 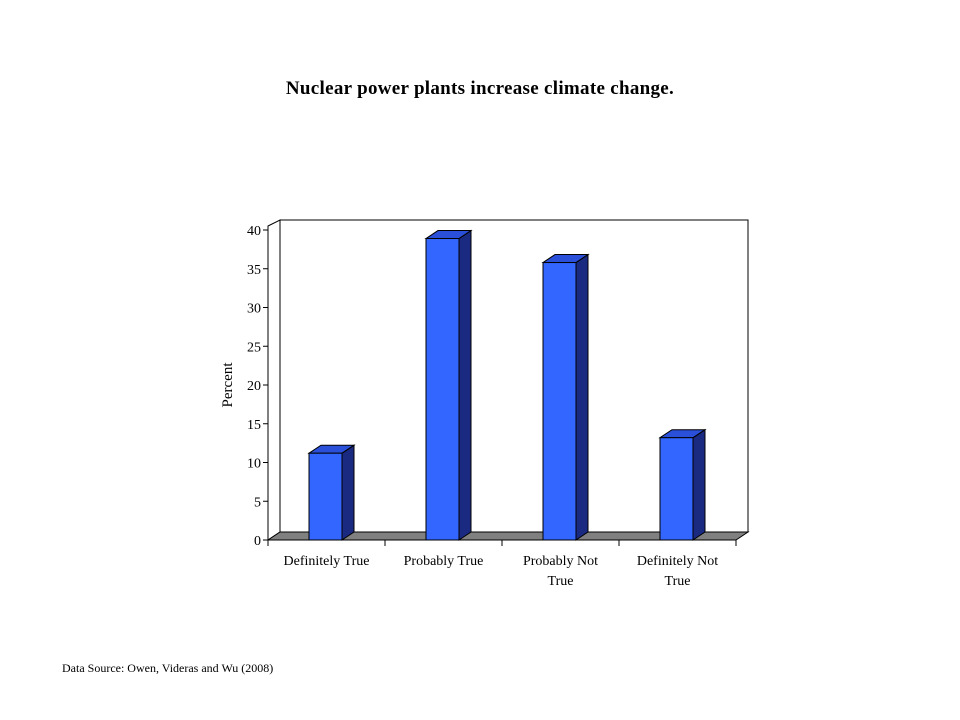 What do you see at coordinates (257, 541) in the screenshot?
I see `y-tick-label: 0` at bounding box center [257, 541].